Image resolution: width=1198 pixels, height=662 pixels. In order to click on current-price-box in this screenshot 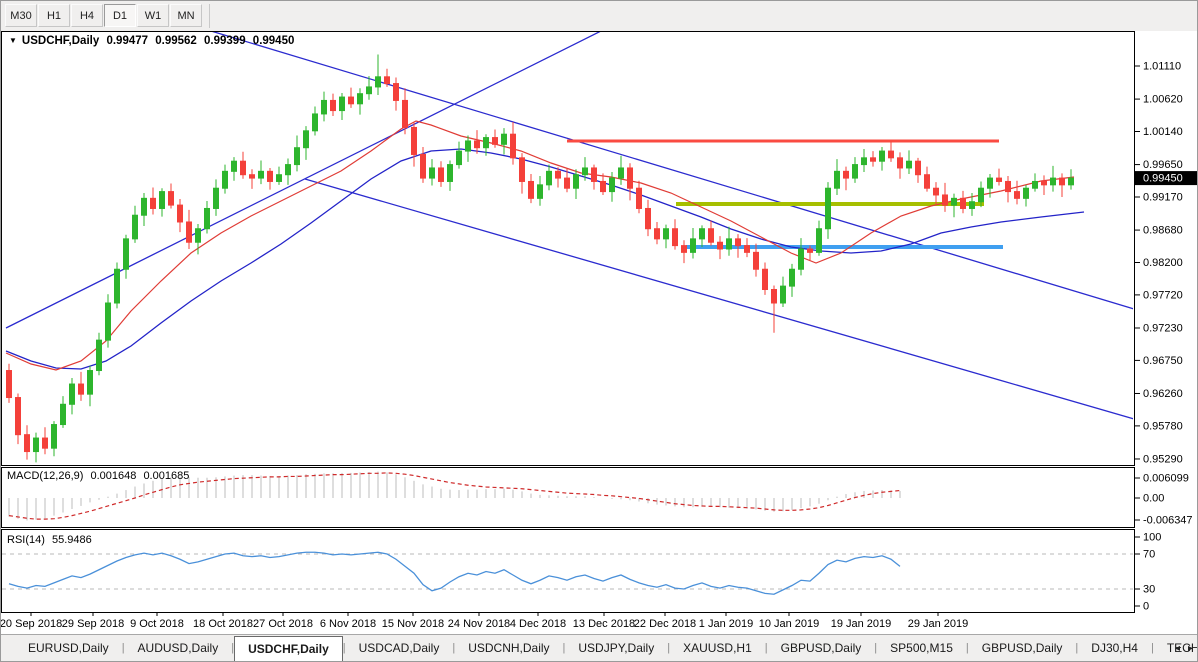, I will do `click(1166, 178)`.